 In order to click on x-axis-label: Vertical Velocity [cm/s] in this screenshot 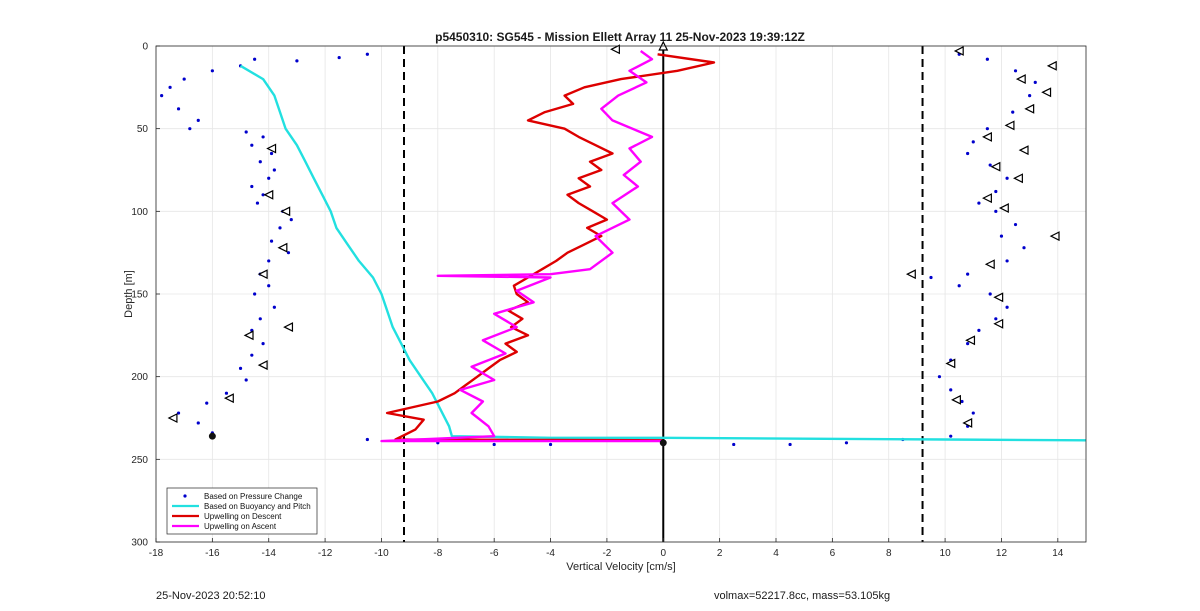, I will do `click(620, 567)`.